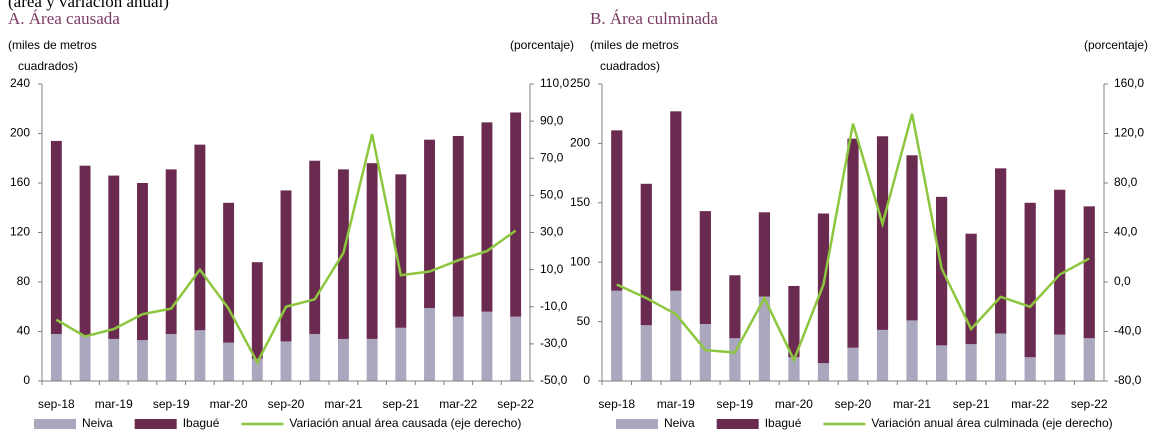 This screenshot has height=433, width=1156. Describe the element at coordinates (286, 404) in the screenshot. I see `x-tick-label: sep-20` at that location.